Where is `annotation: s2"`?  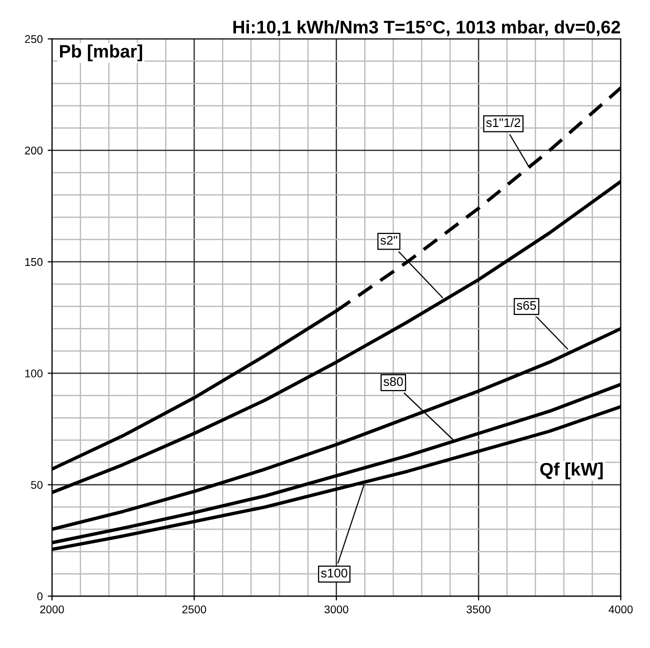 annotation: s2" is located at coordinates (389, 240).